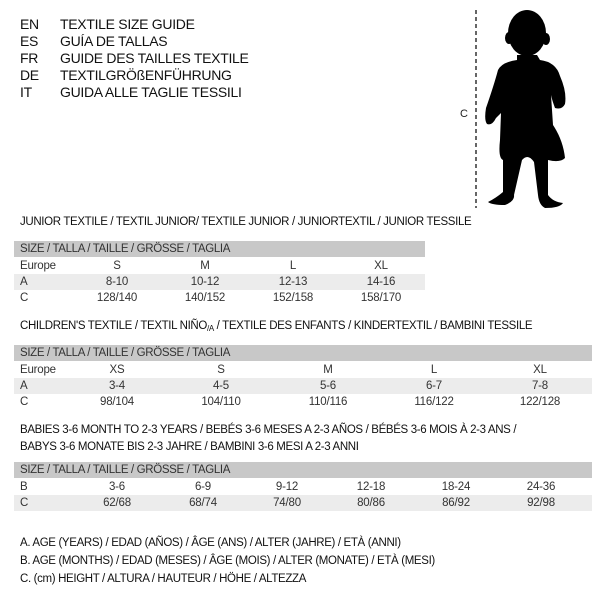  Describe the element at coordinates (540, 386) in the screenshot. I see `table-cell: 7-8` at that location.